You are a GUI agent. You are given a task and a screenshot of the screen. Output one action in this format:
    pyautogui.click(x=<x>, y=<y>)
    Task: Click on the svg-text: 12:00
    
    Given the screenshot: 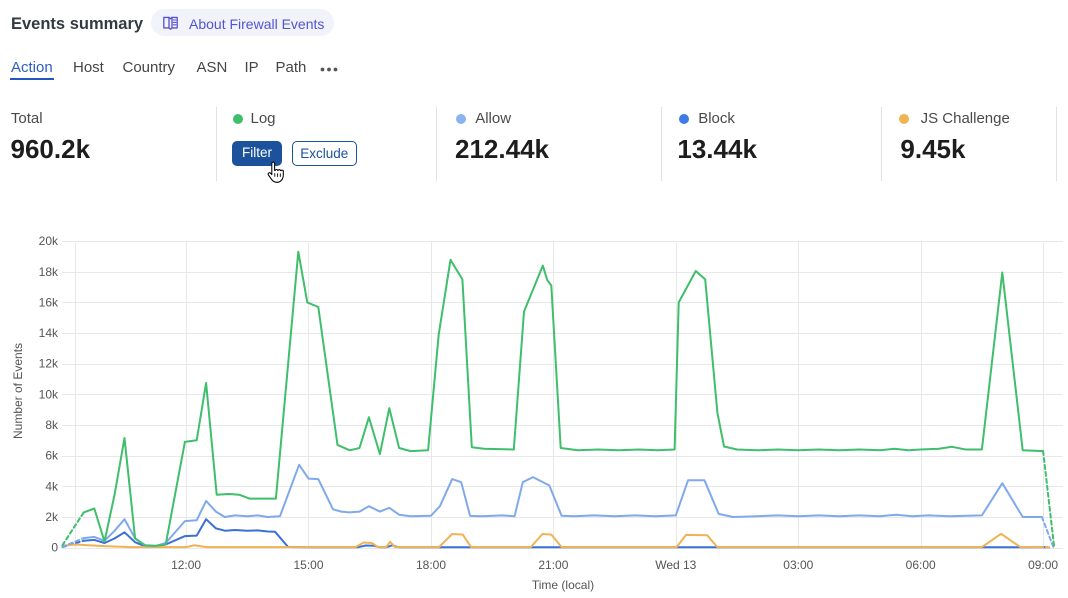 What is the action you would take?
    pyautogui.click(x=186, y=565)
    